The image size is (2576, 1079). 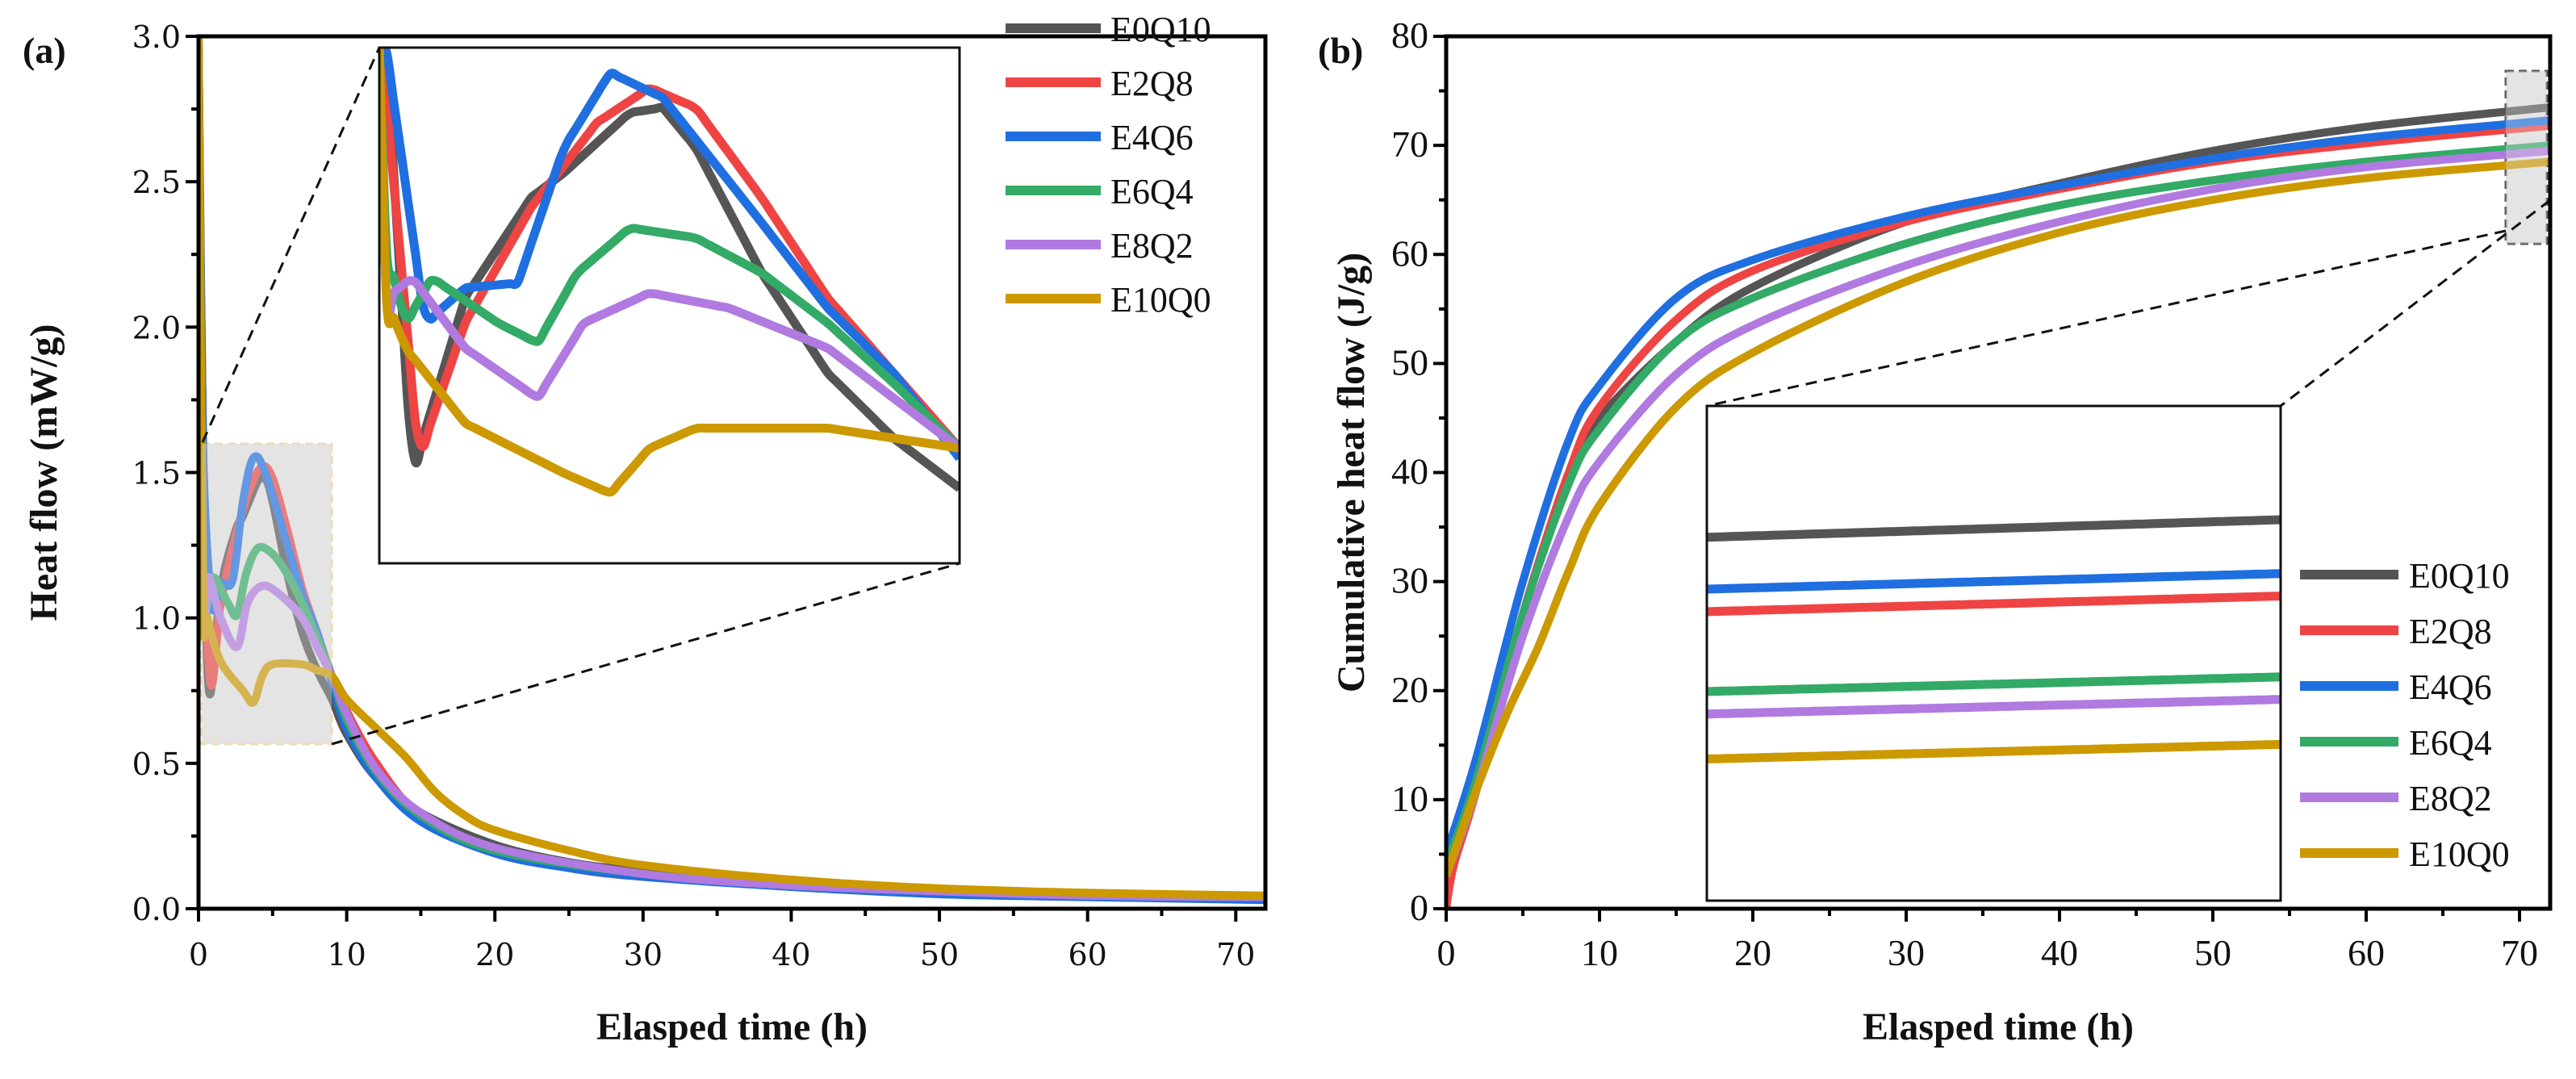 I want to click on y-tick-label: 1.5, so click(x=156, y=474).